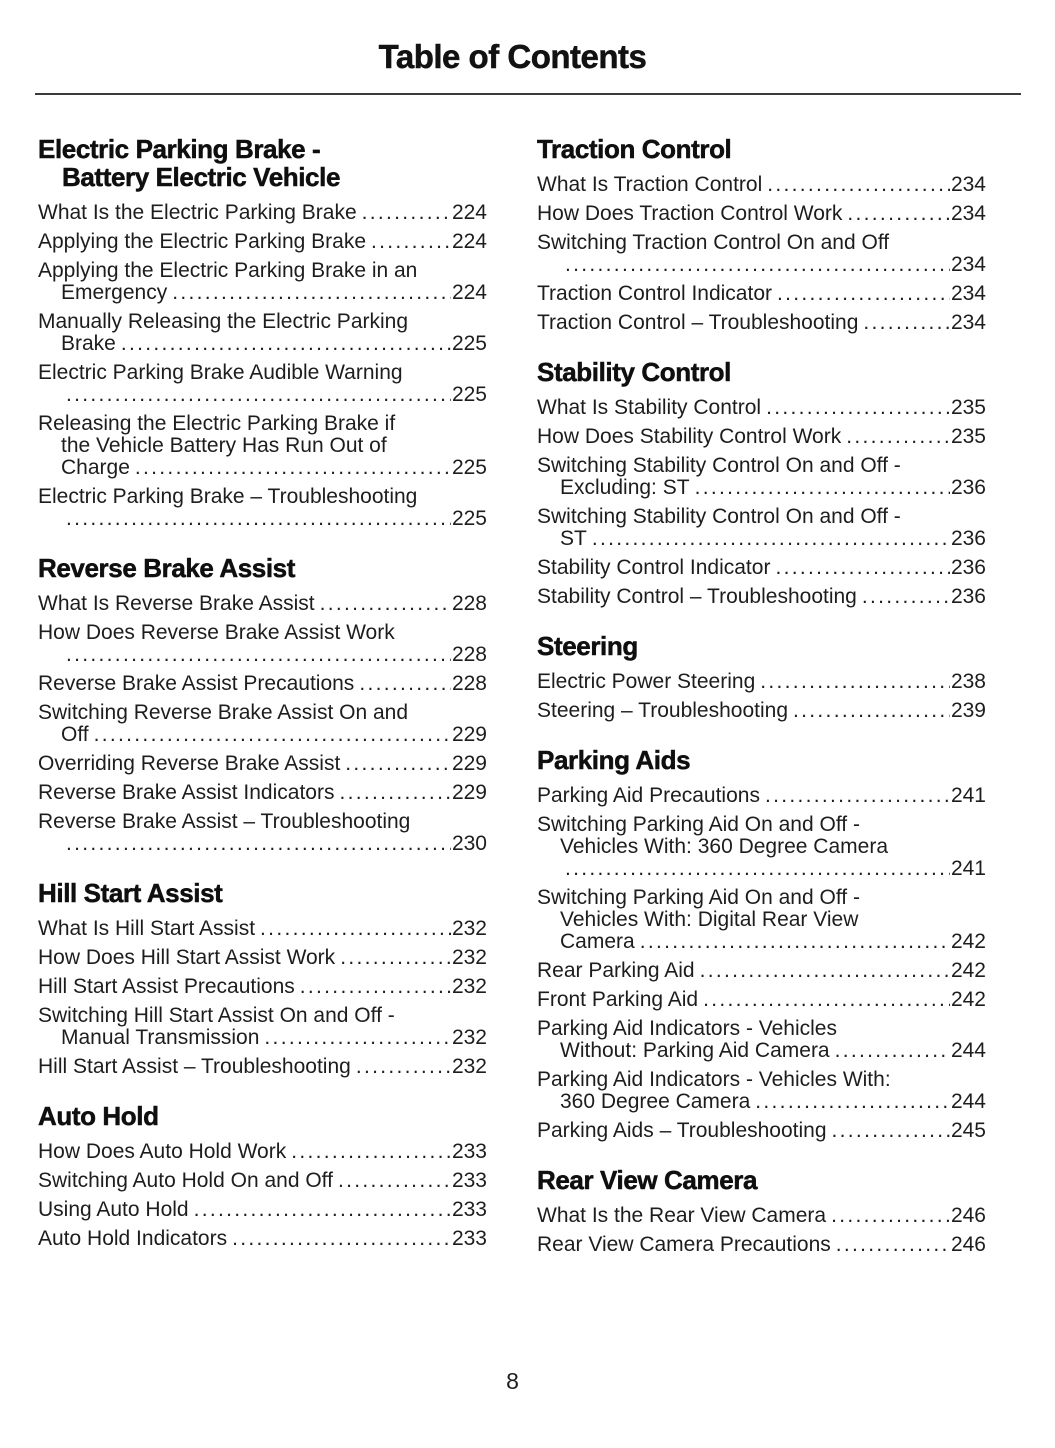 This screenshot has width=1055, height=1448. I want to click on toc-entry-lastline: What Is Reverse Brake Assist 228, so click(262, 604).